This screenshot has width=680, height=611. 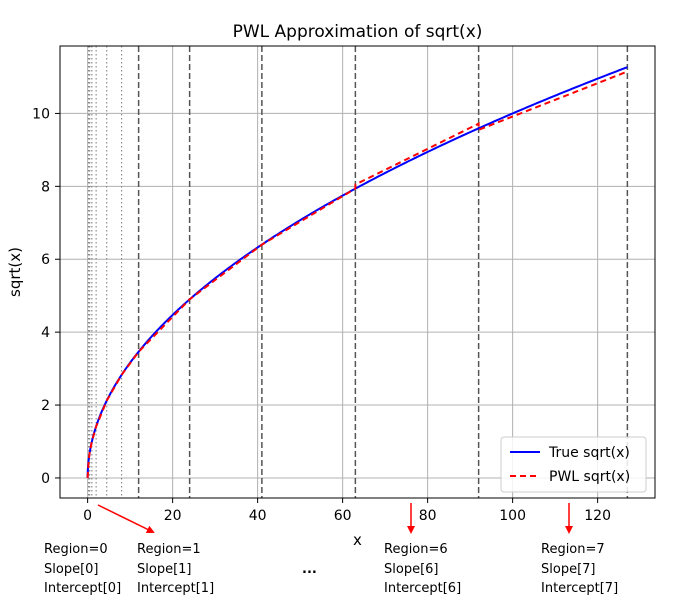 I want to click on x-tick-label: 100, so click(x=512, y=516).